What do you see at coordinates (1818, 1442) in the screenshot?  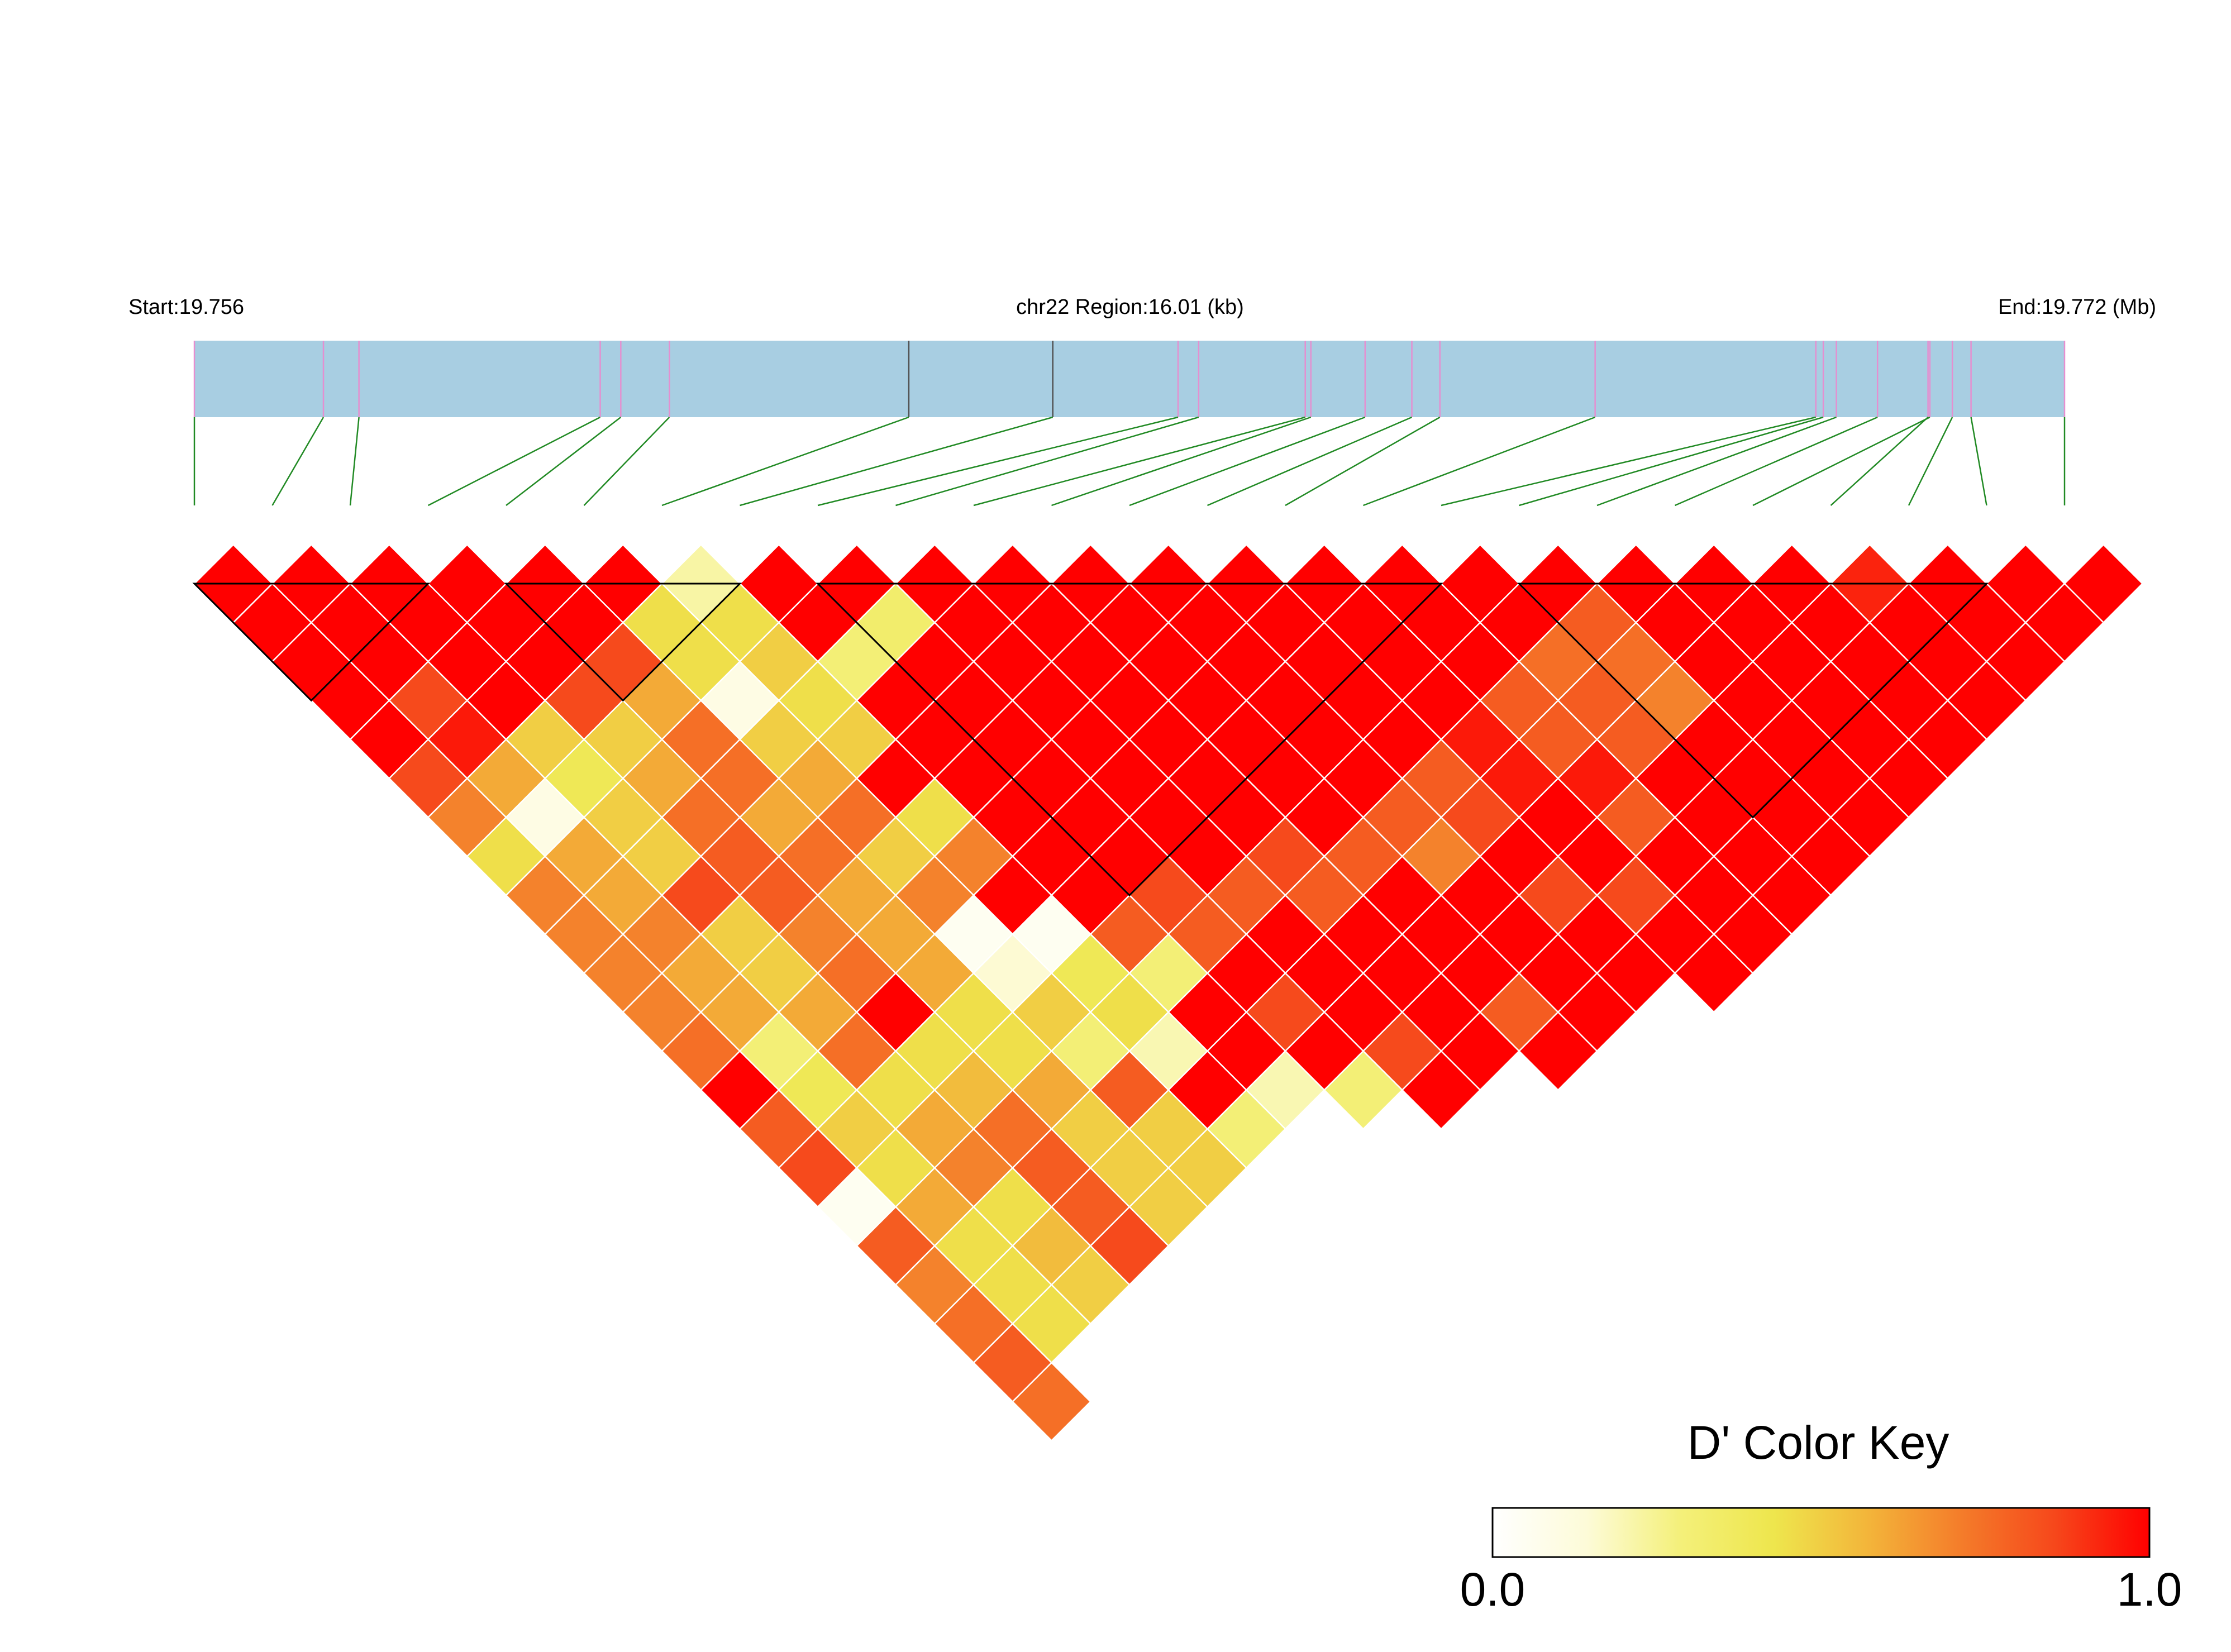 I see `color-key-title: D' Color Key` at bounding box center [1818, 1442].